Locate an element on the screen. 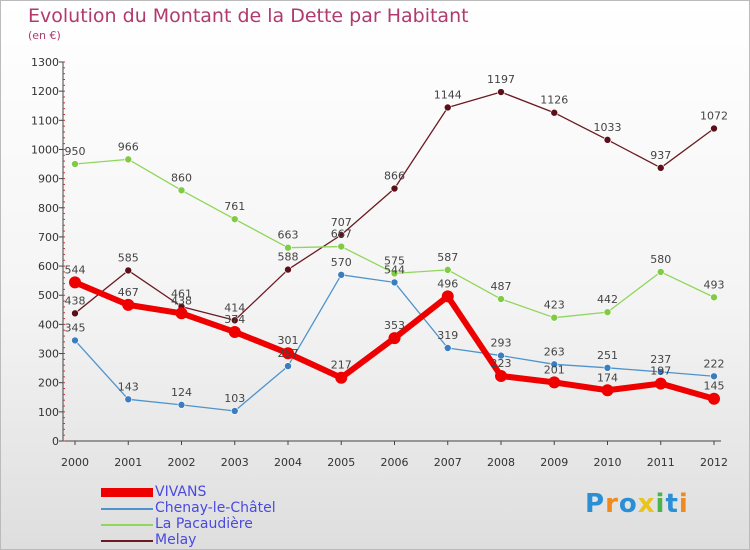 The height and width of the screenshot is (550, 750). proxiti-logo: Proxiti is located at coordinates (637, 504).